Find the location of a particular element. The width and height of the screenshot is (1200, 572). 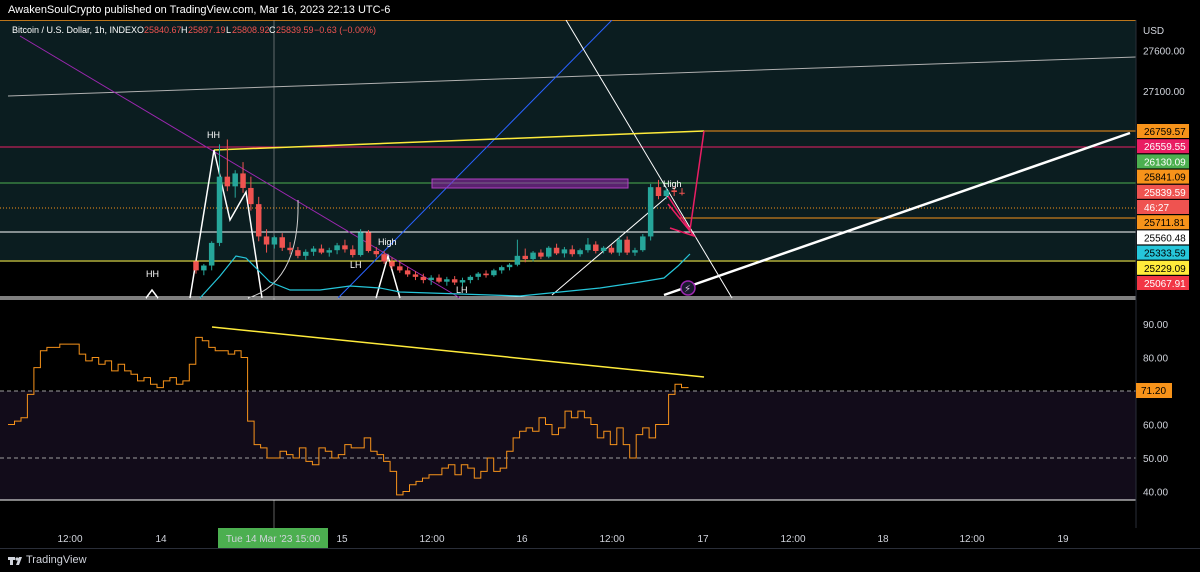

axis-currency: USD is located at coordinates (1153, 31).